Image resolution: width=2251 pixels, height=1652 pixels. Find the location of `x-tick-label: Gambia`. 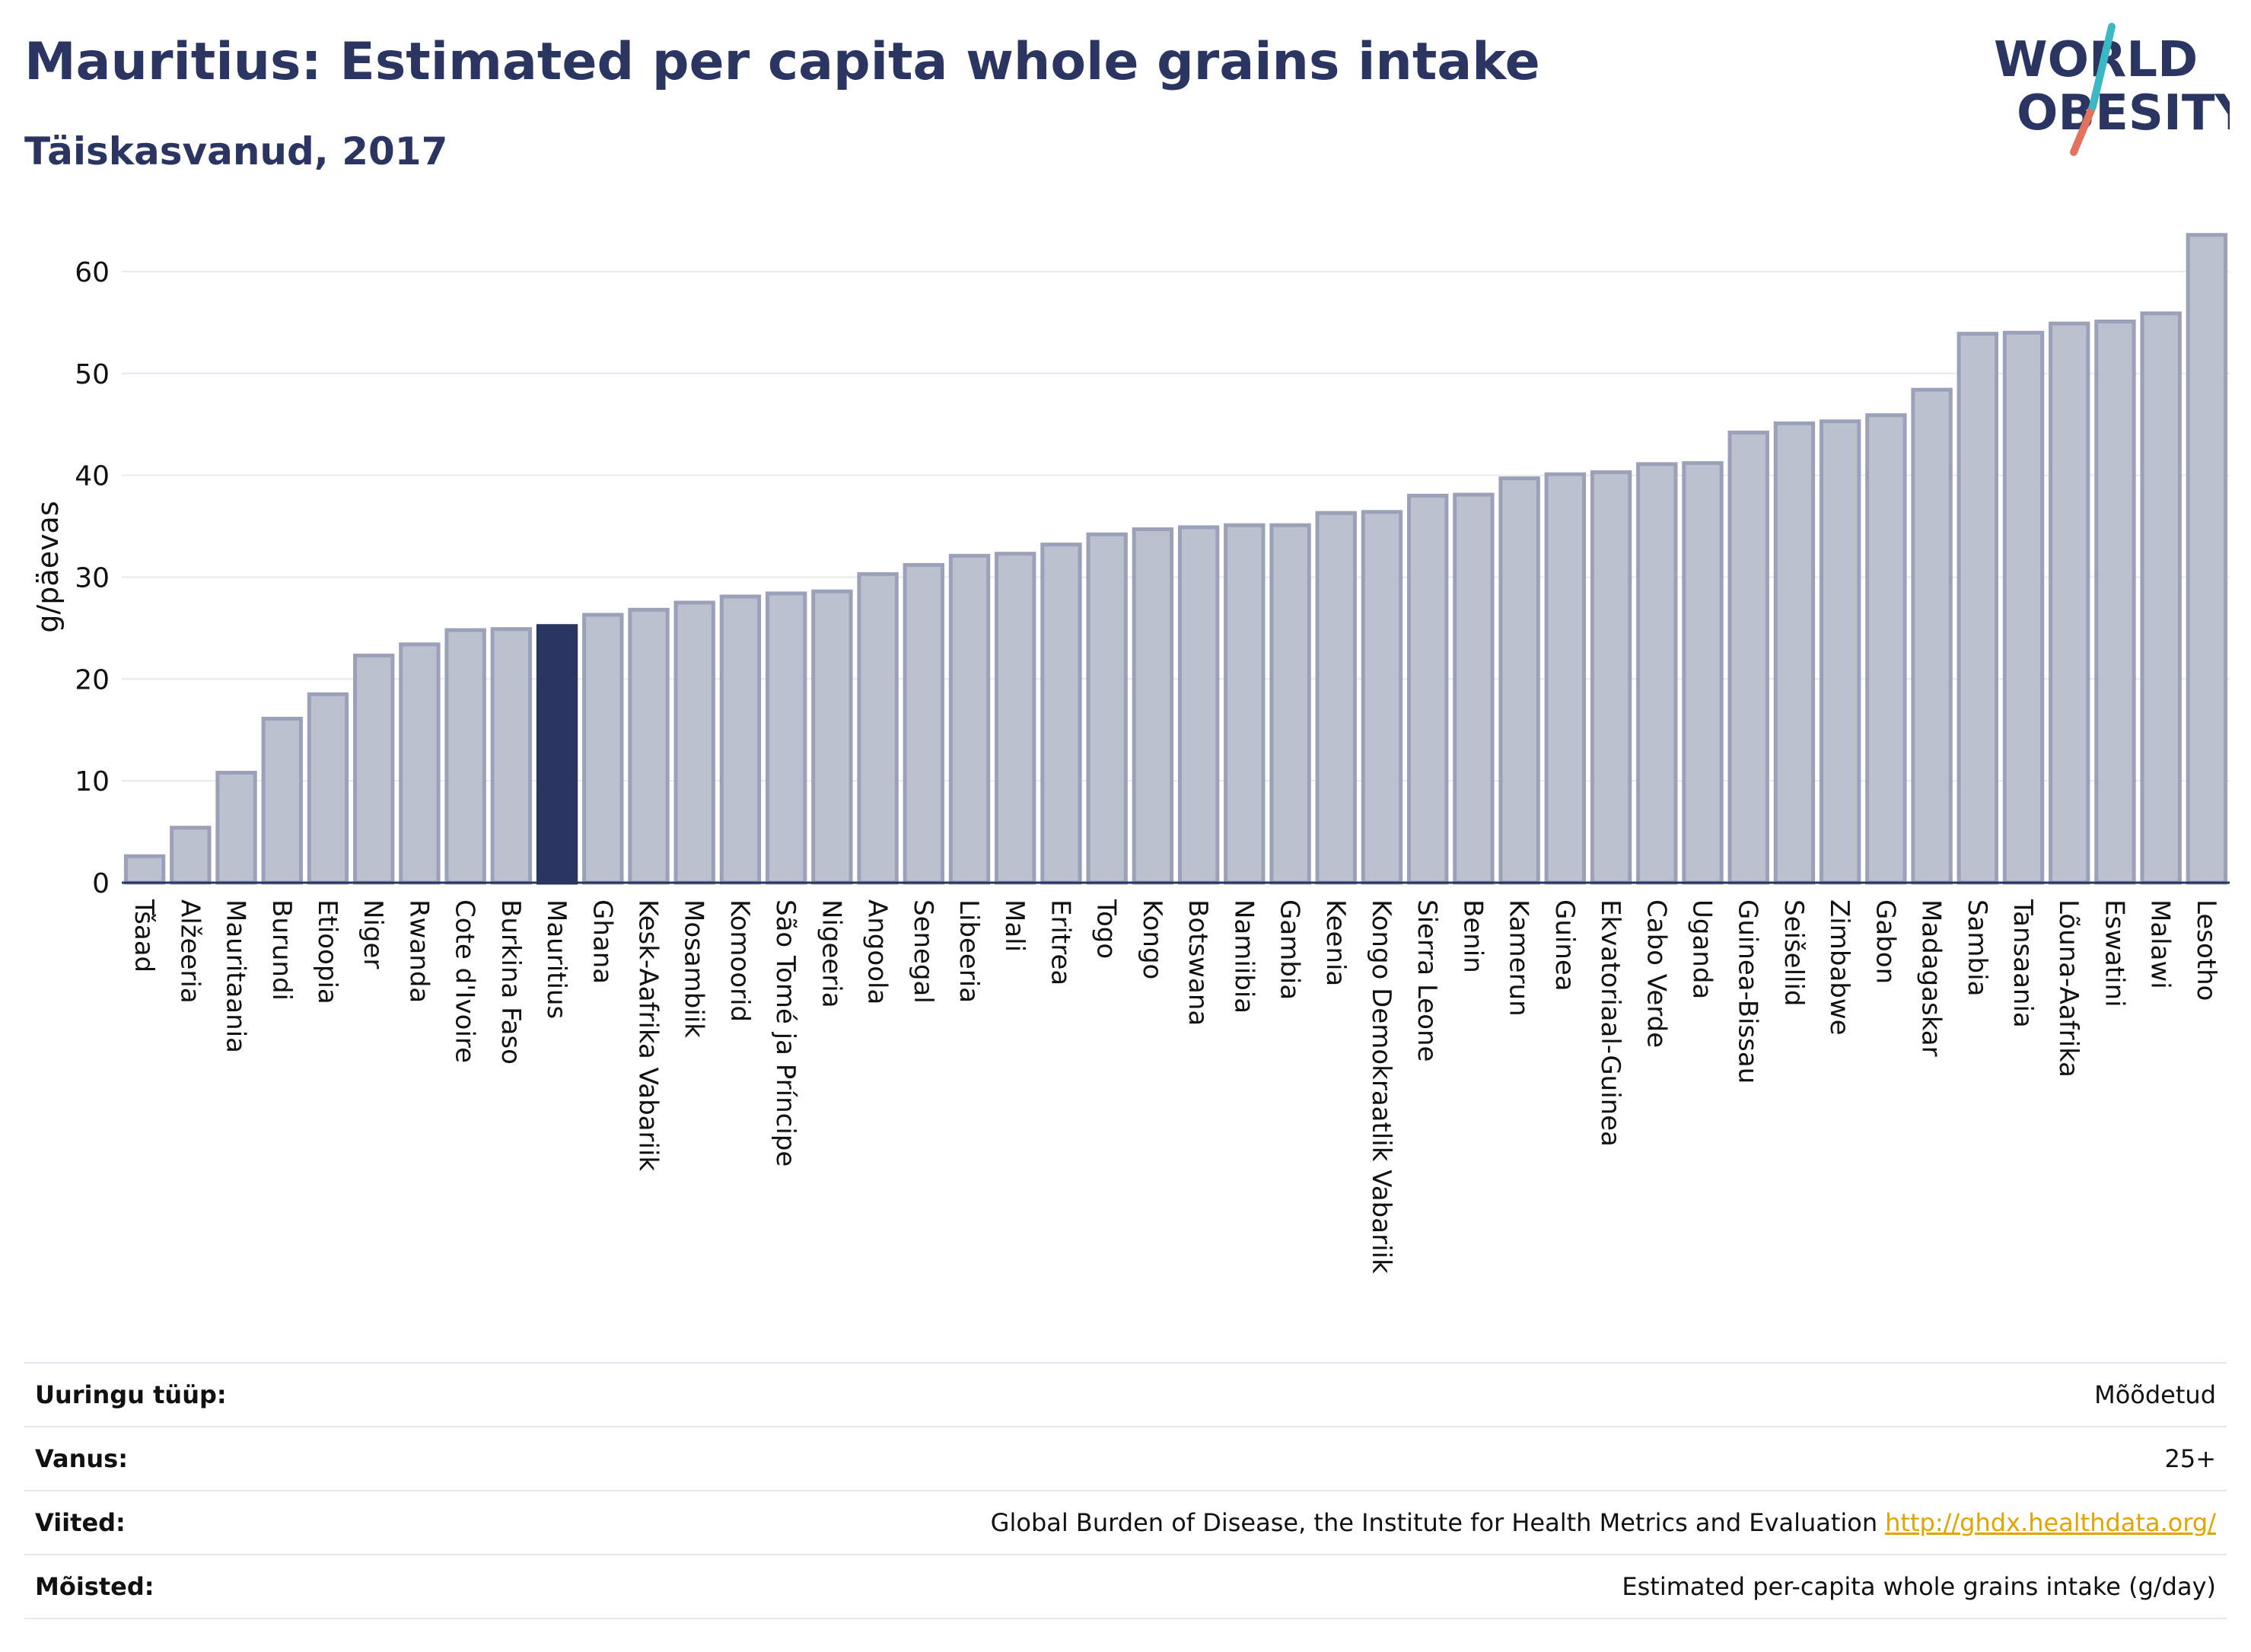

x-tick-label: Gambia is located at coordinates (1290, 949).